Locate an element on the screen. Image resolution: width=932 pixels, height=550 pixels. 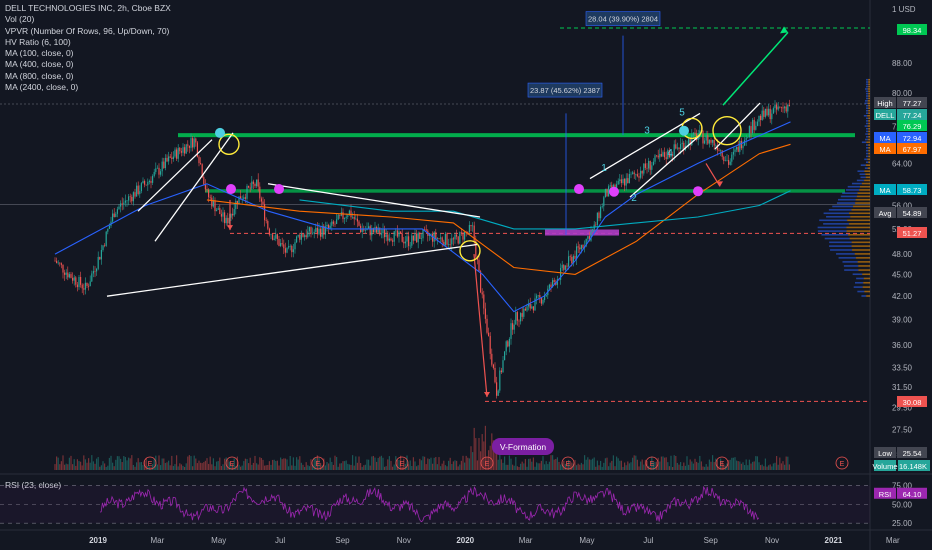
earnings-label: E is located at coordinates (232, 464).